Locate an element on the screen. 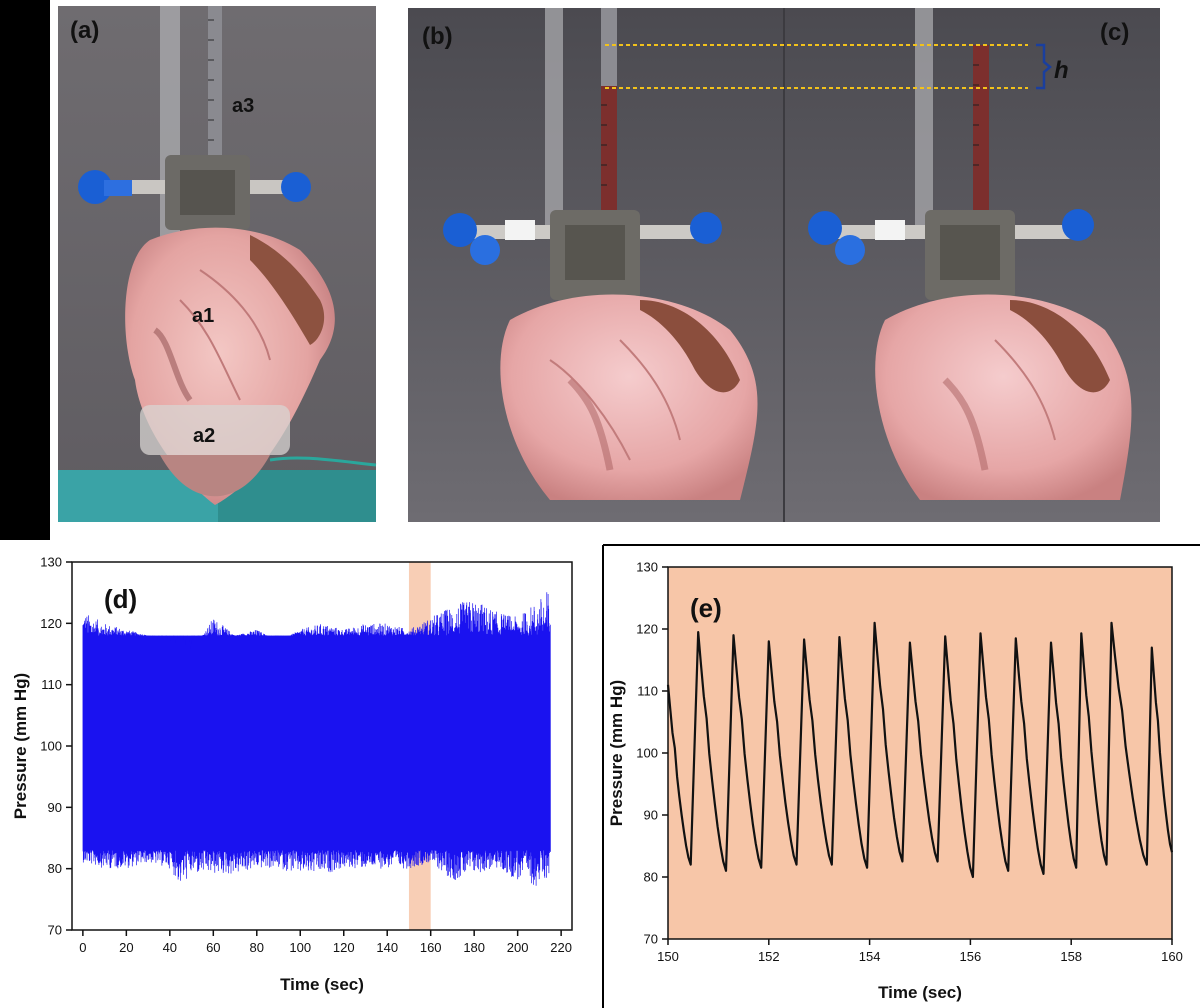 Image resolution: width=1200 pixels, height=1008 pixels. d-x-tick-label: 60 is located at coordinates (213, 947).